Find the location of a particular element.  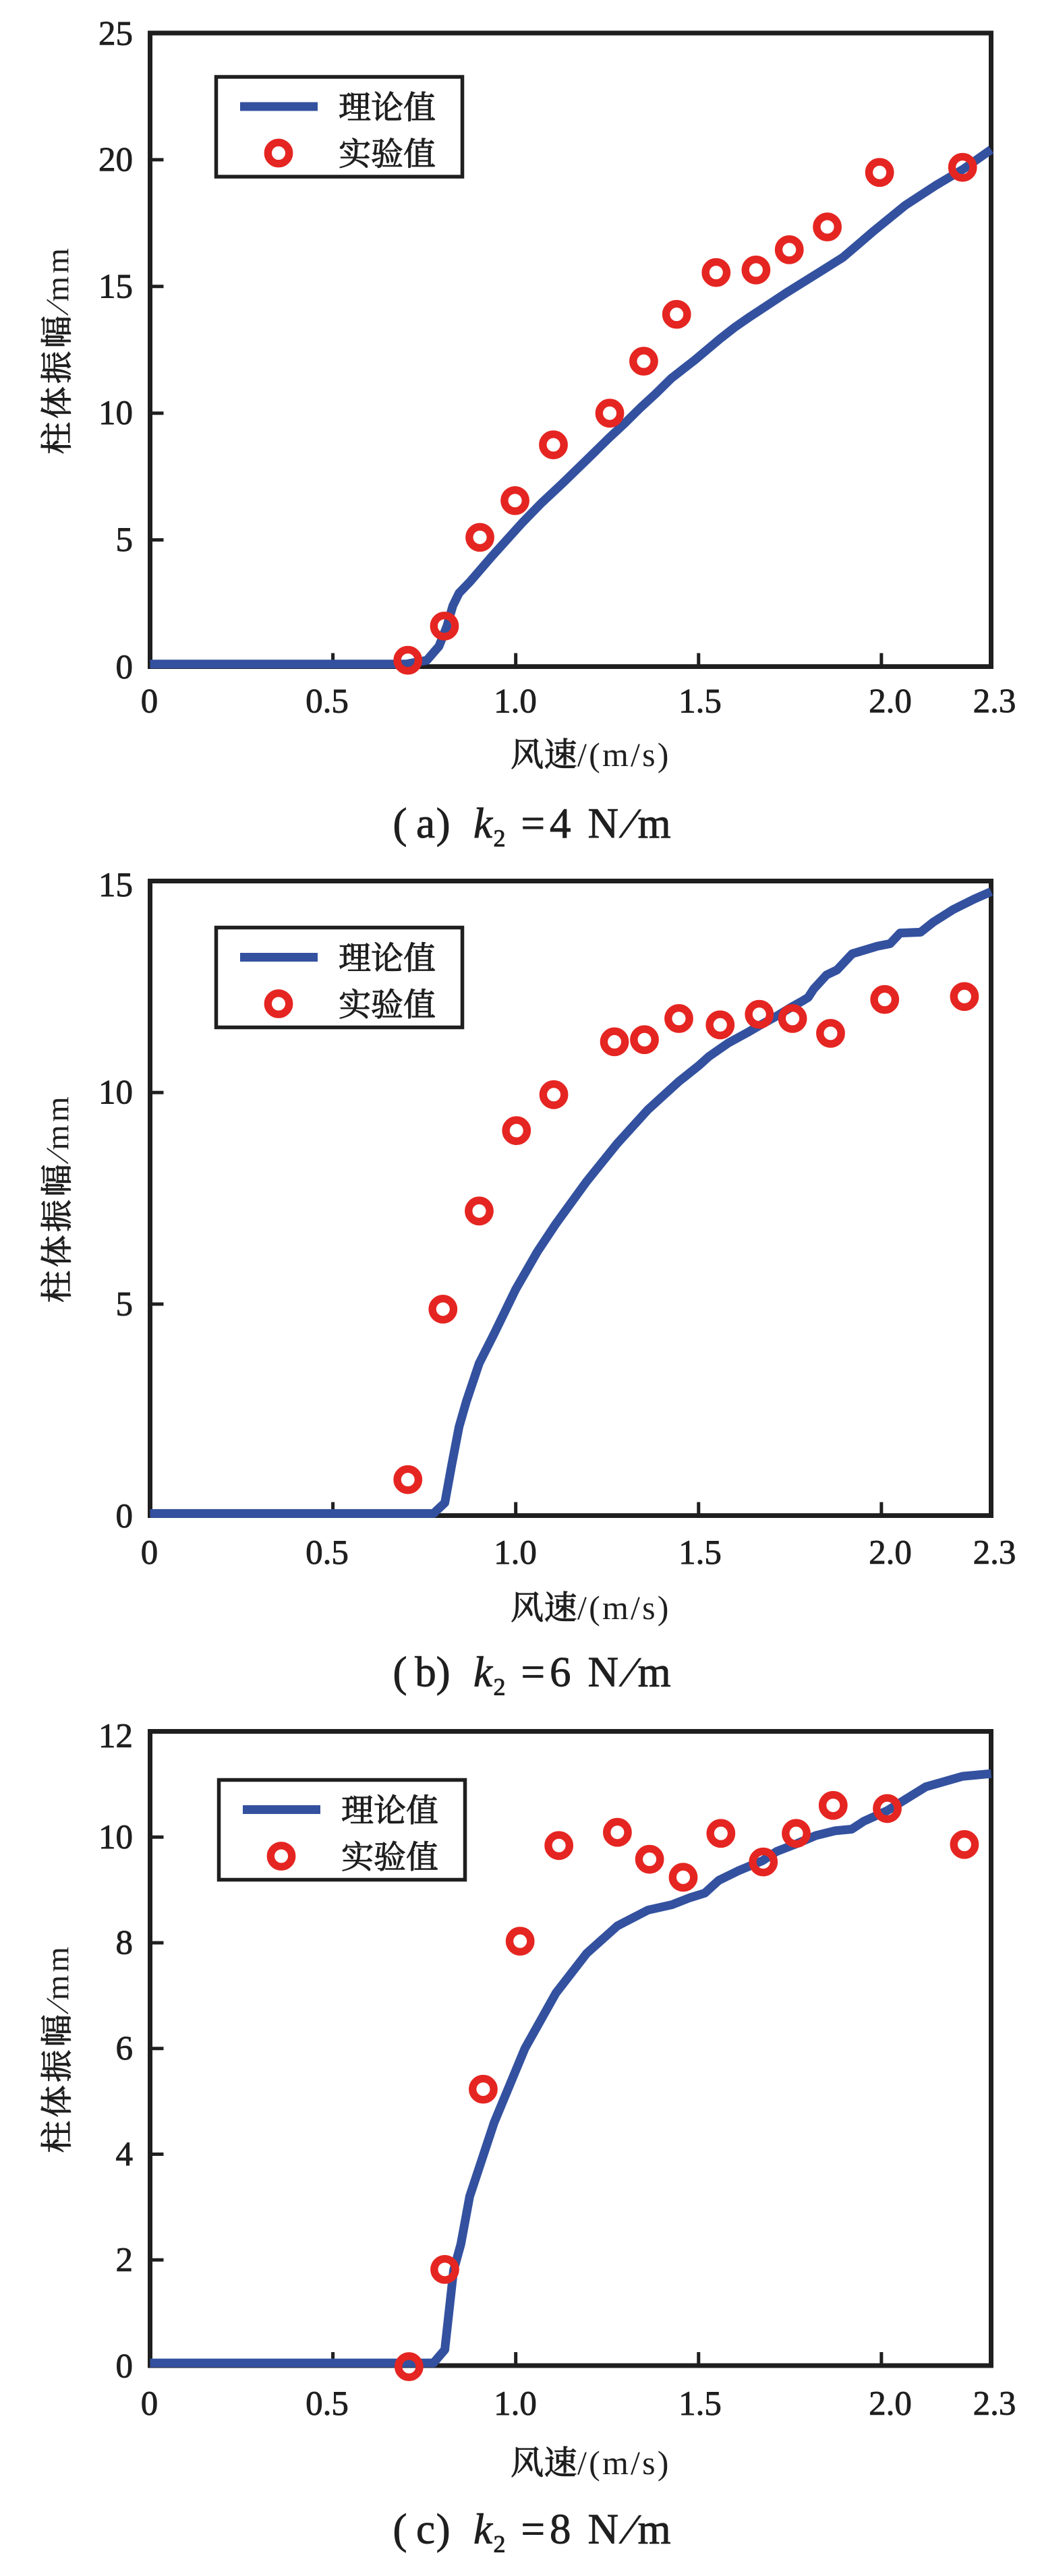

svg-text: b is located at coordinates (426, 1673).